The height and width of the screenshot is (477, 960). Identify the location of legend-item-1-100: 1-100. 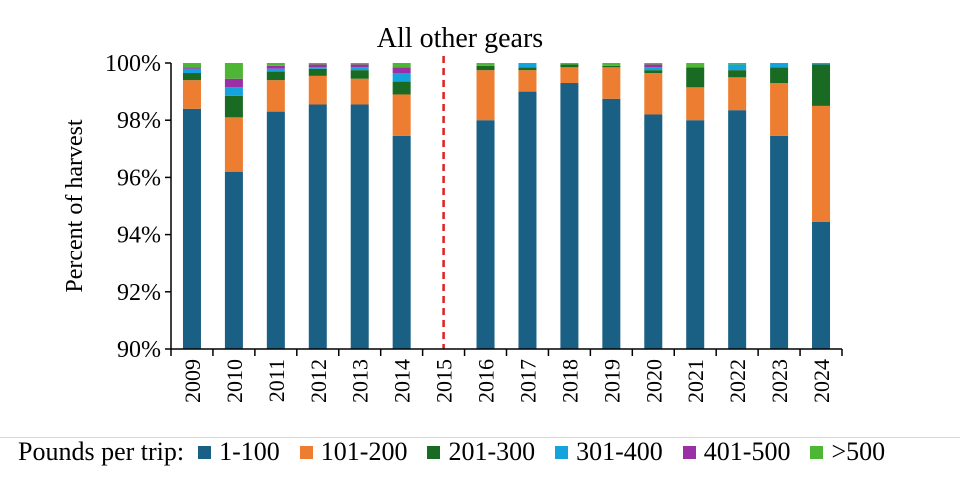
(239, 452).